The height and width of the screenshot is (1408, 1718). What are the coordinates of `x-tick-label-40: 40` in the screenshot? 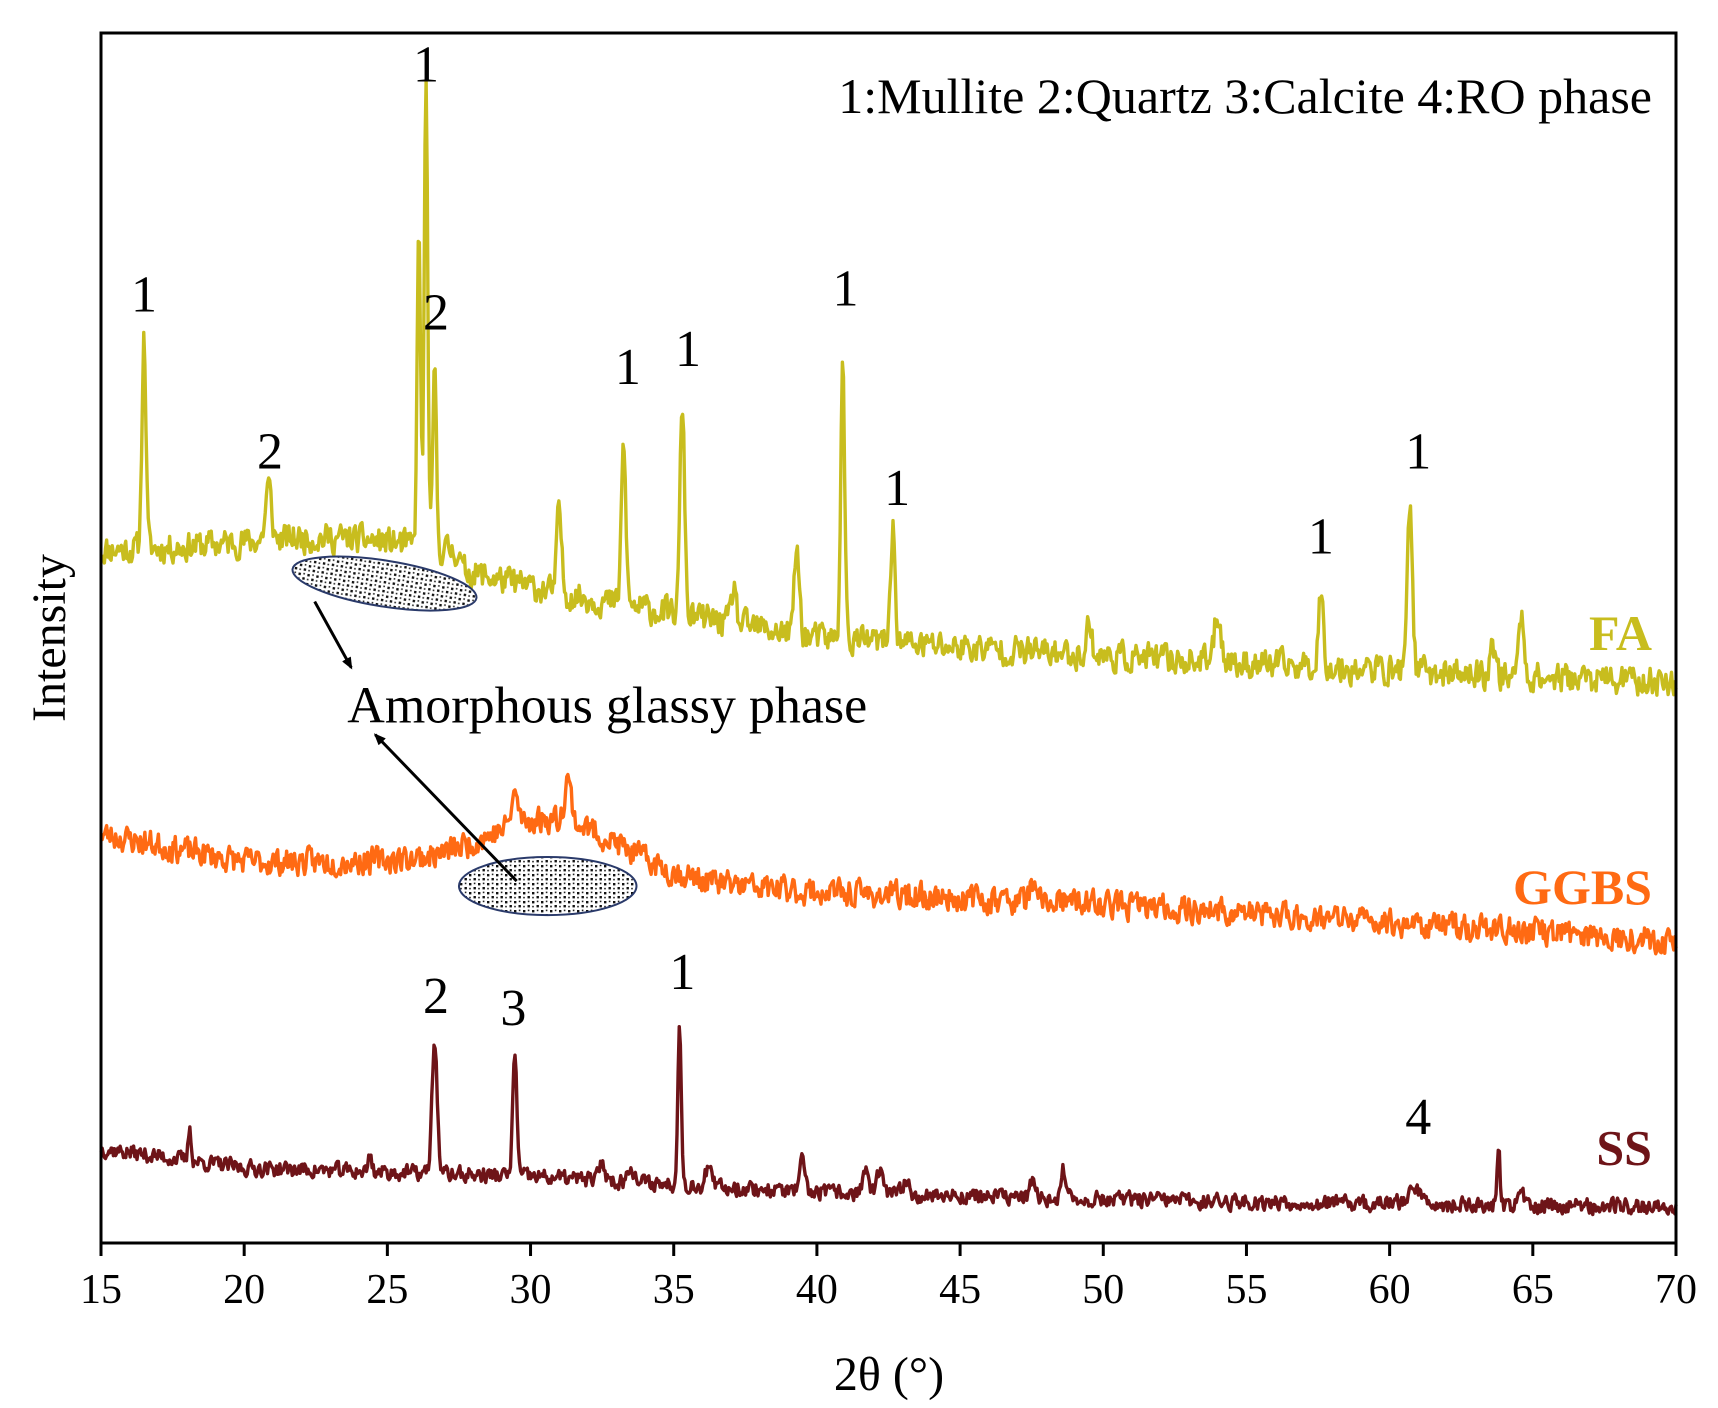 It's located at (817, 1290).